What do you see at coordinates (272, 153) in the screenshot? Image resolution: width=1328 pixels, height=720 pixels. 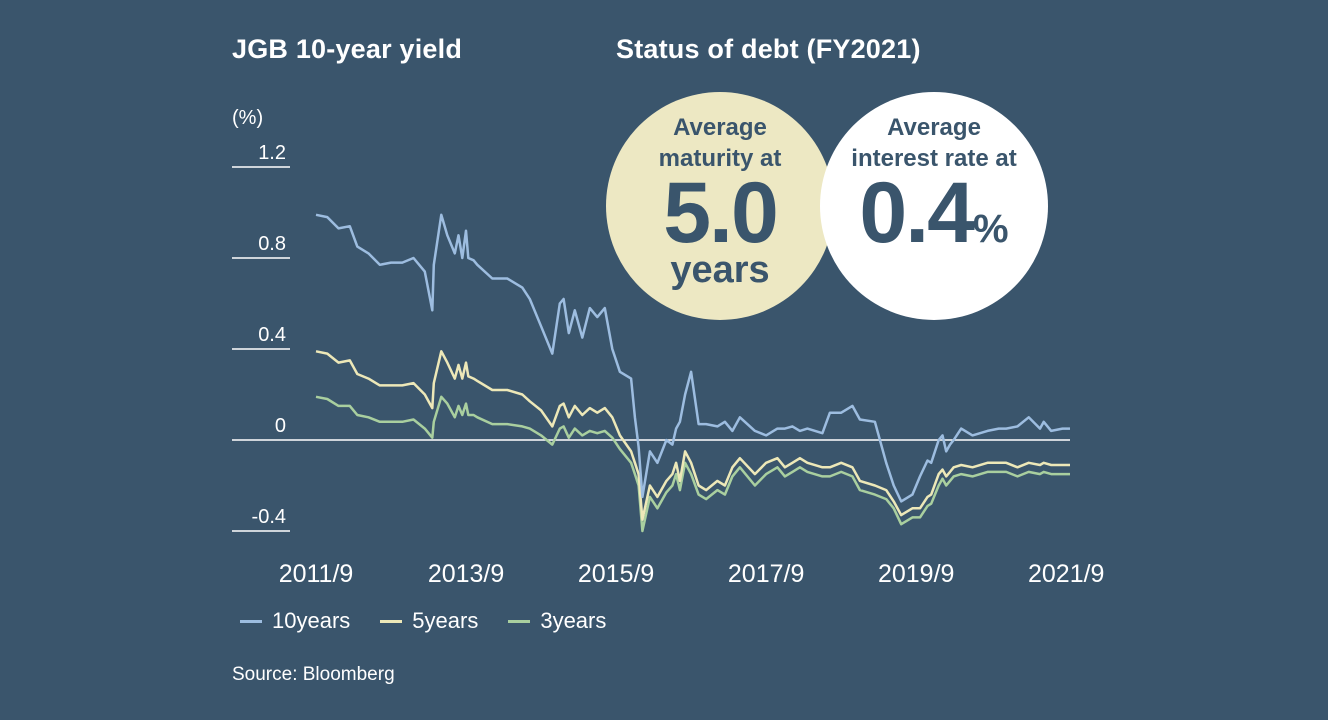 I see `y-tick-label: 1.2` at bounding box center [272, 153].